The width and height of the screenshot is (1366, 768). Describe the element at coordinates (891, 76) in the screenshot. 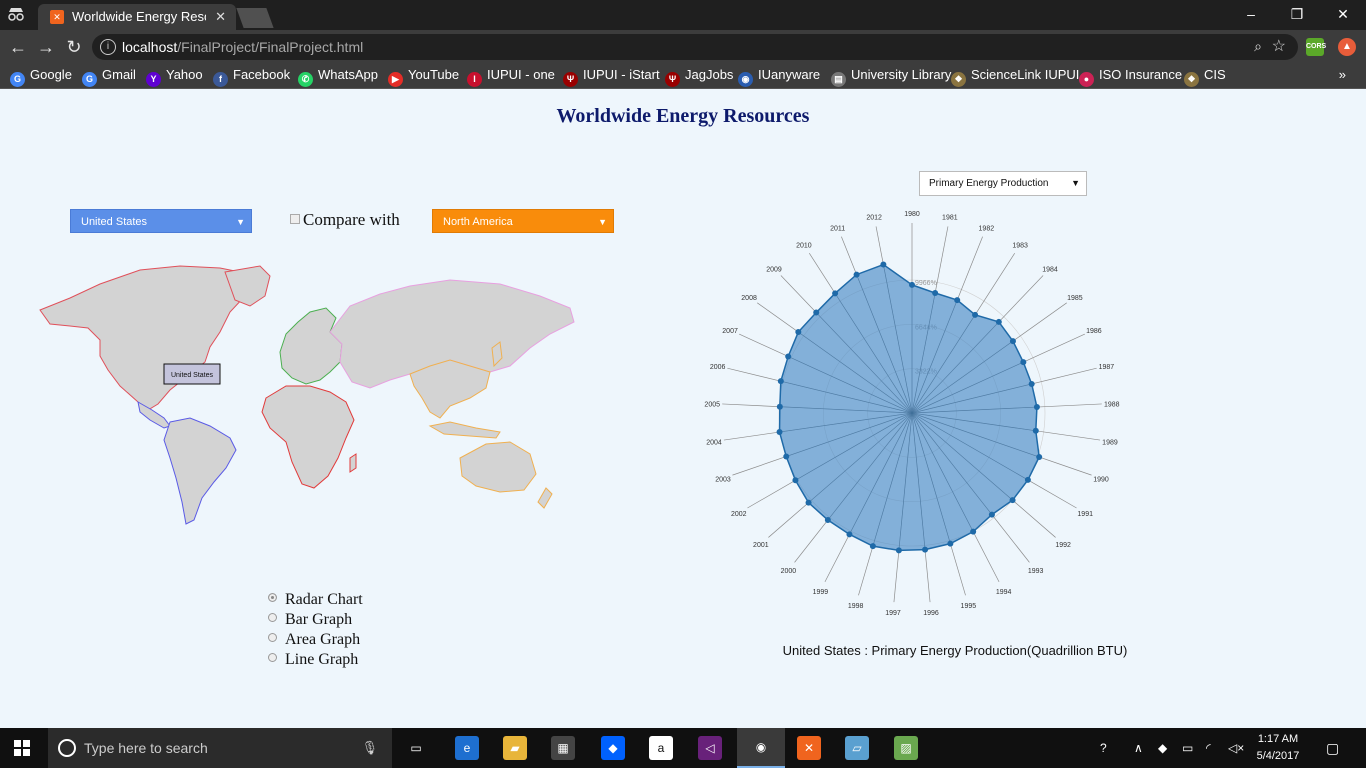

I see `bookmark-item: ▤ University Library` at that location.